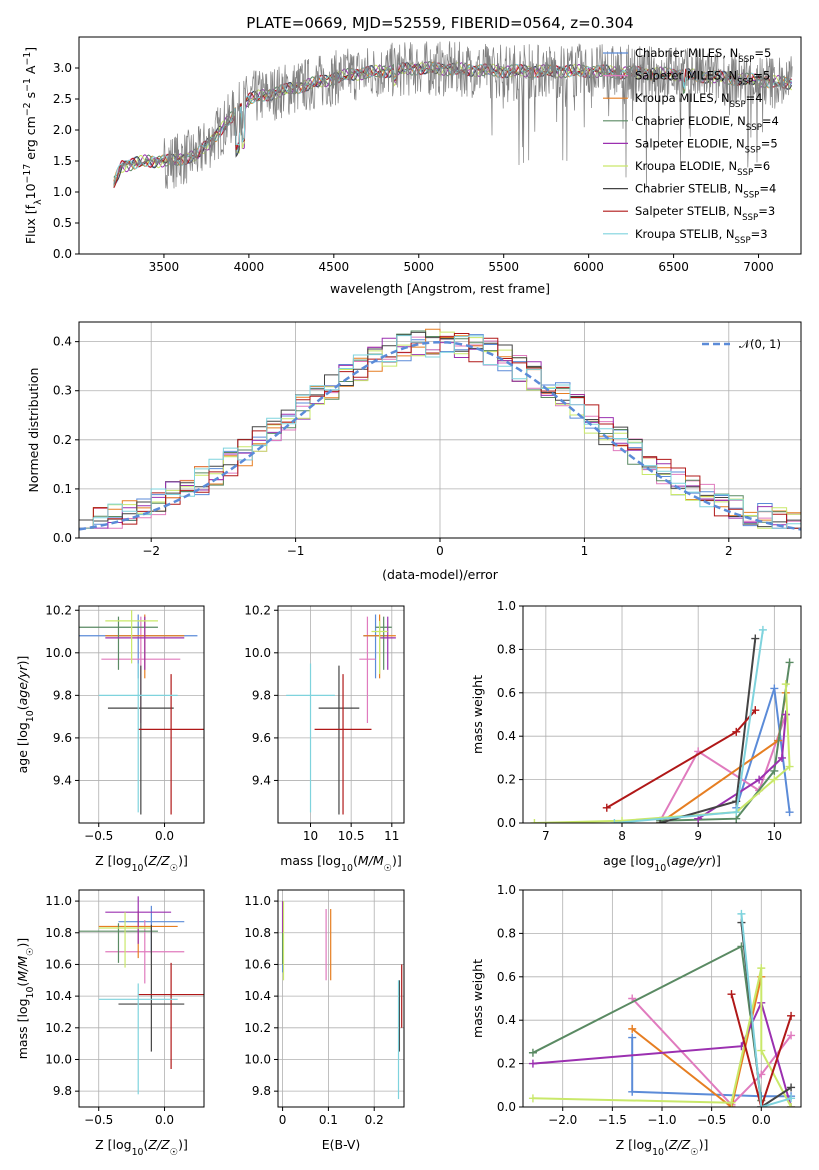  What do you see at coordinates (774, 836) in the screenshot?
I see `x-tick-label: 10` at bounding box center [774, 836].